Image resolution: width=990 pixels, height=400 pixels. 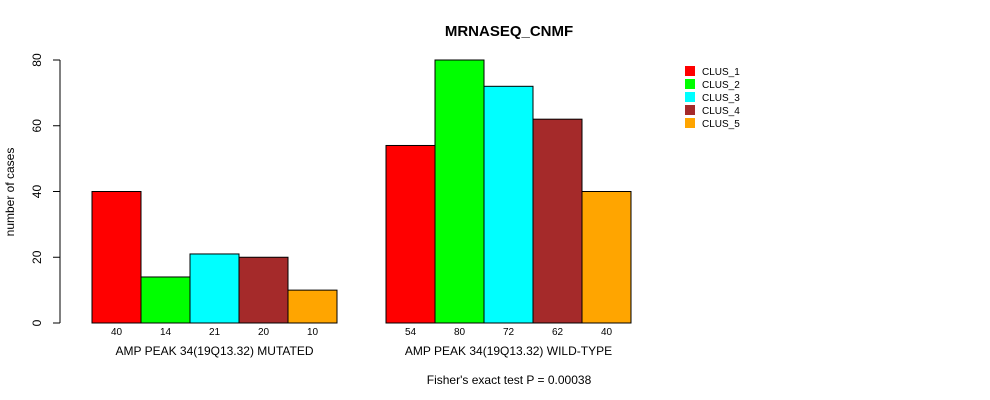 What do you see at coordinates (37, 257) in the screenshot?
I see `y-tick-label: 20` at bounding box center [37, 257].